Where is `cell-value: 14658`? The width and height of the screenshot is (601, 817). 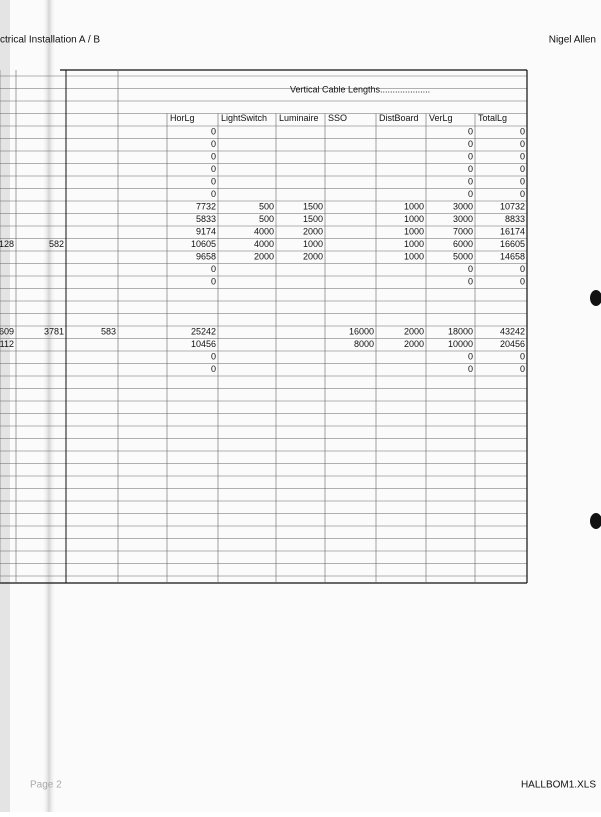 cell-value: 14658 is located at coordinates (512, 257).